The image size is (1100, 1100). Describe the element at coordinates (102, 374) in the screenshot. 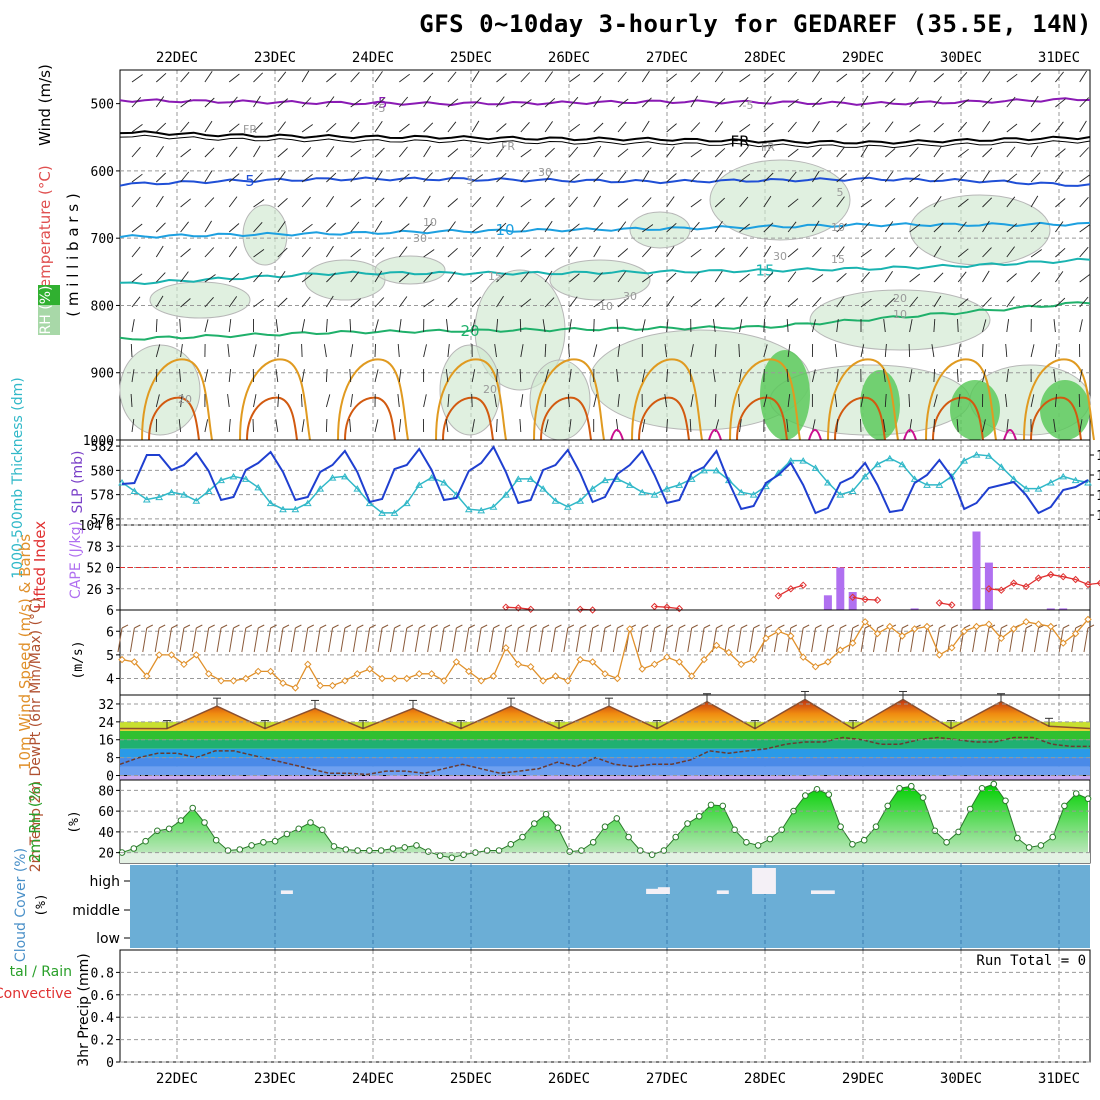

I see `y-tick-label: 900` at that location.